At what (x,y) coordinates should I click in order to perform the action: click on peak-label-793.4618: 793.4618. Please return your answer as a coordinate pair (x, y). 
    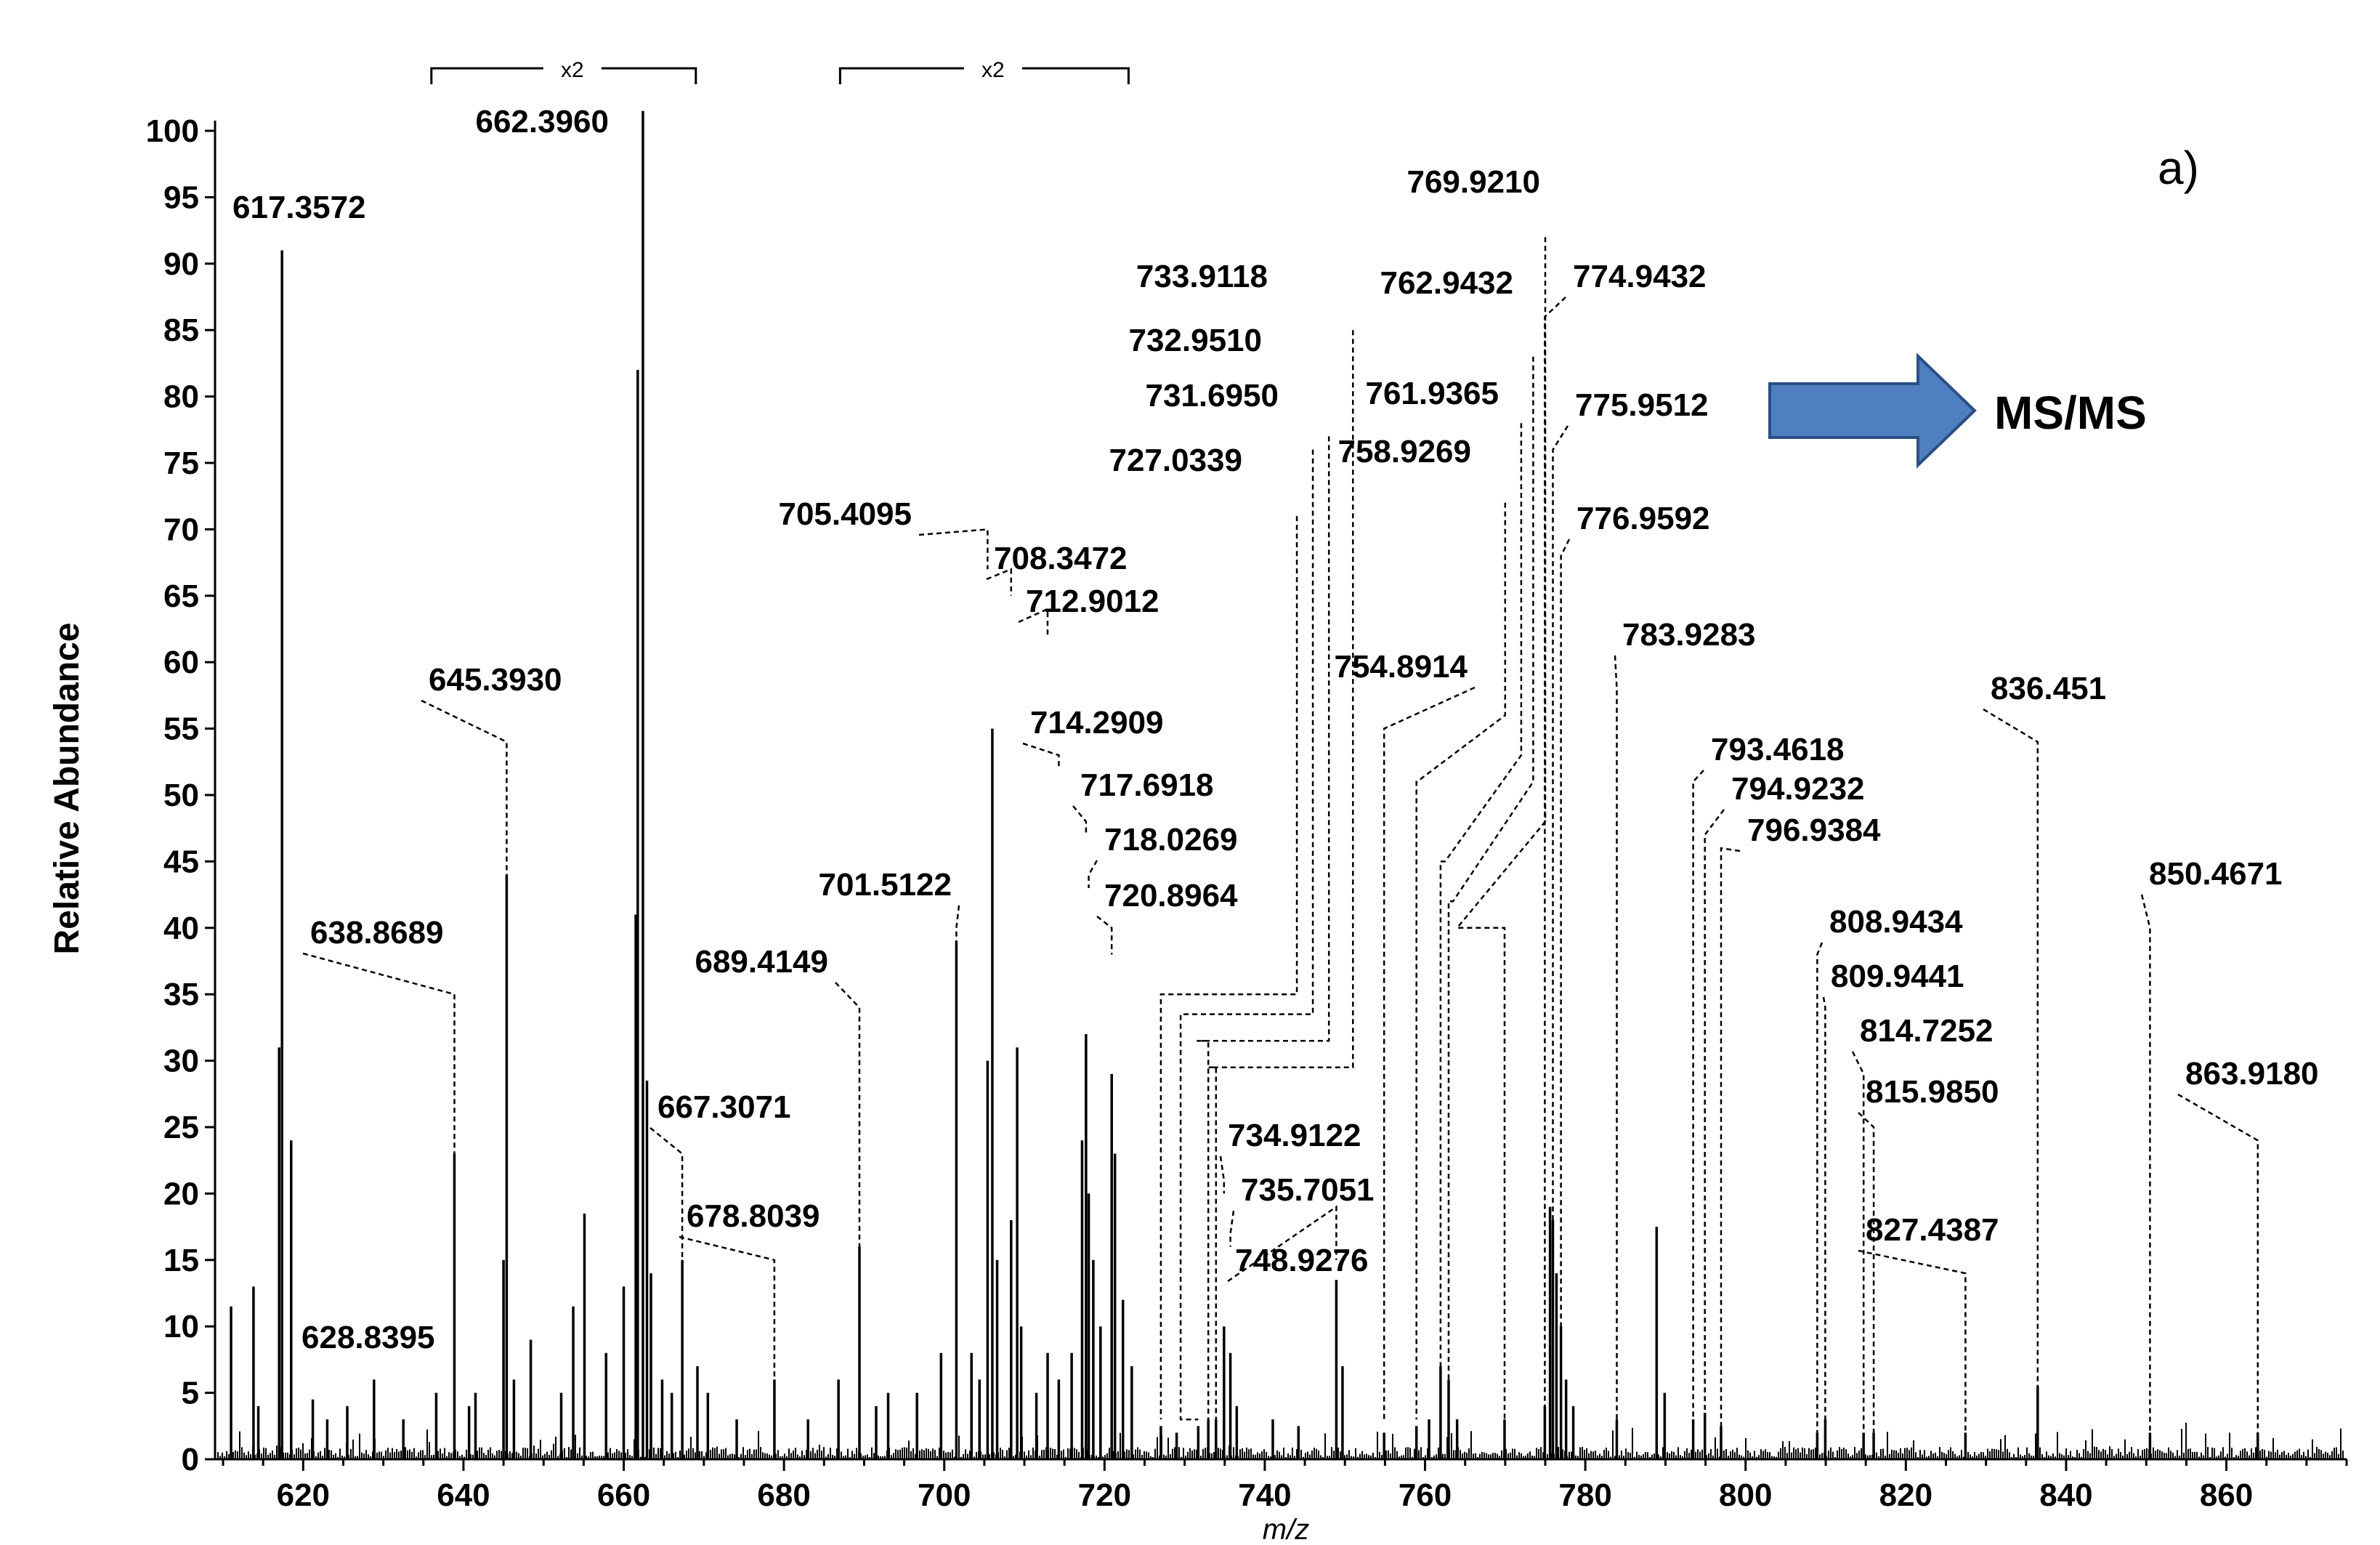
    Looking at the image, I should click on (1778, 749).